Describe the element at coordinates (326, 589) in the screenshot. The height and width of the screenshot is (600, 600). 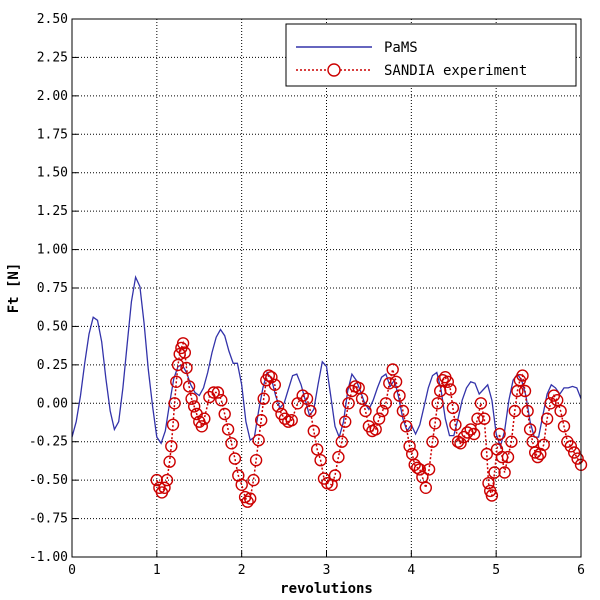
I see `x-axis-label: revolutions` at that location.